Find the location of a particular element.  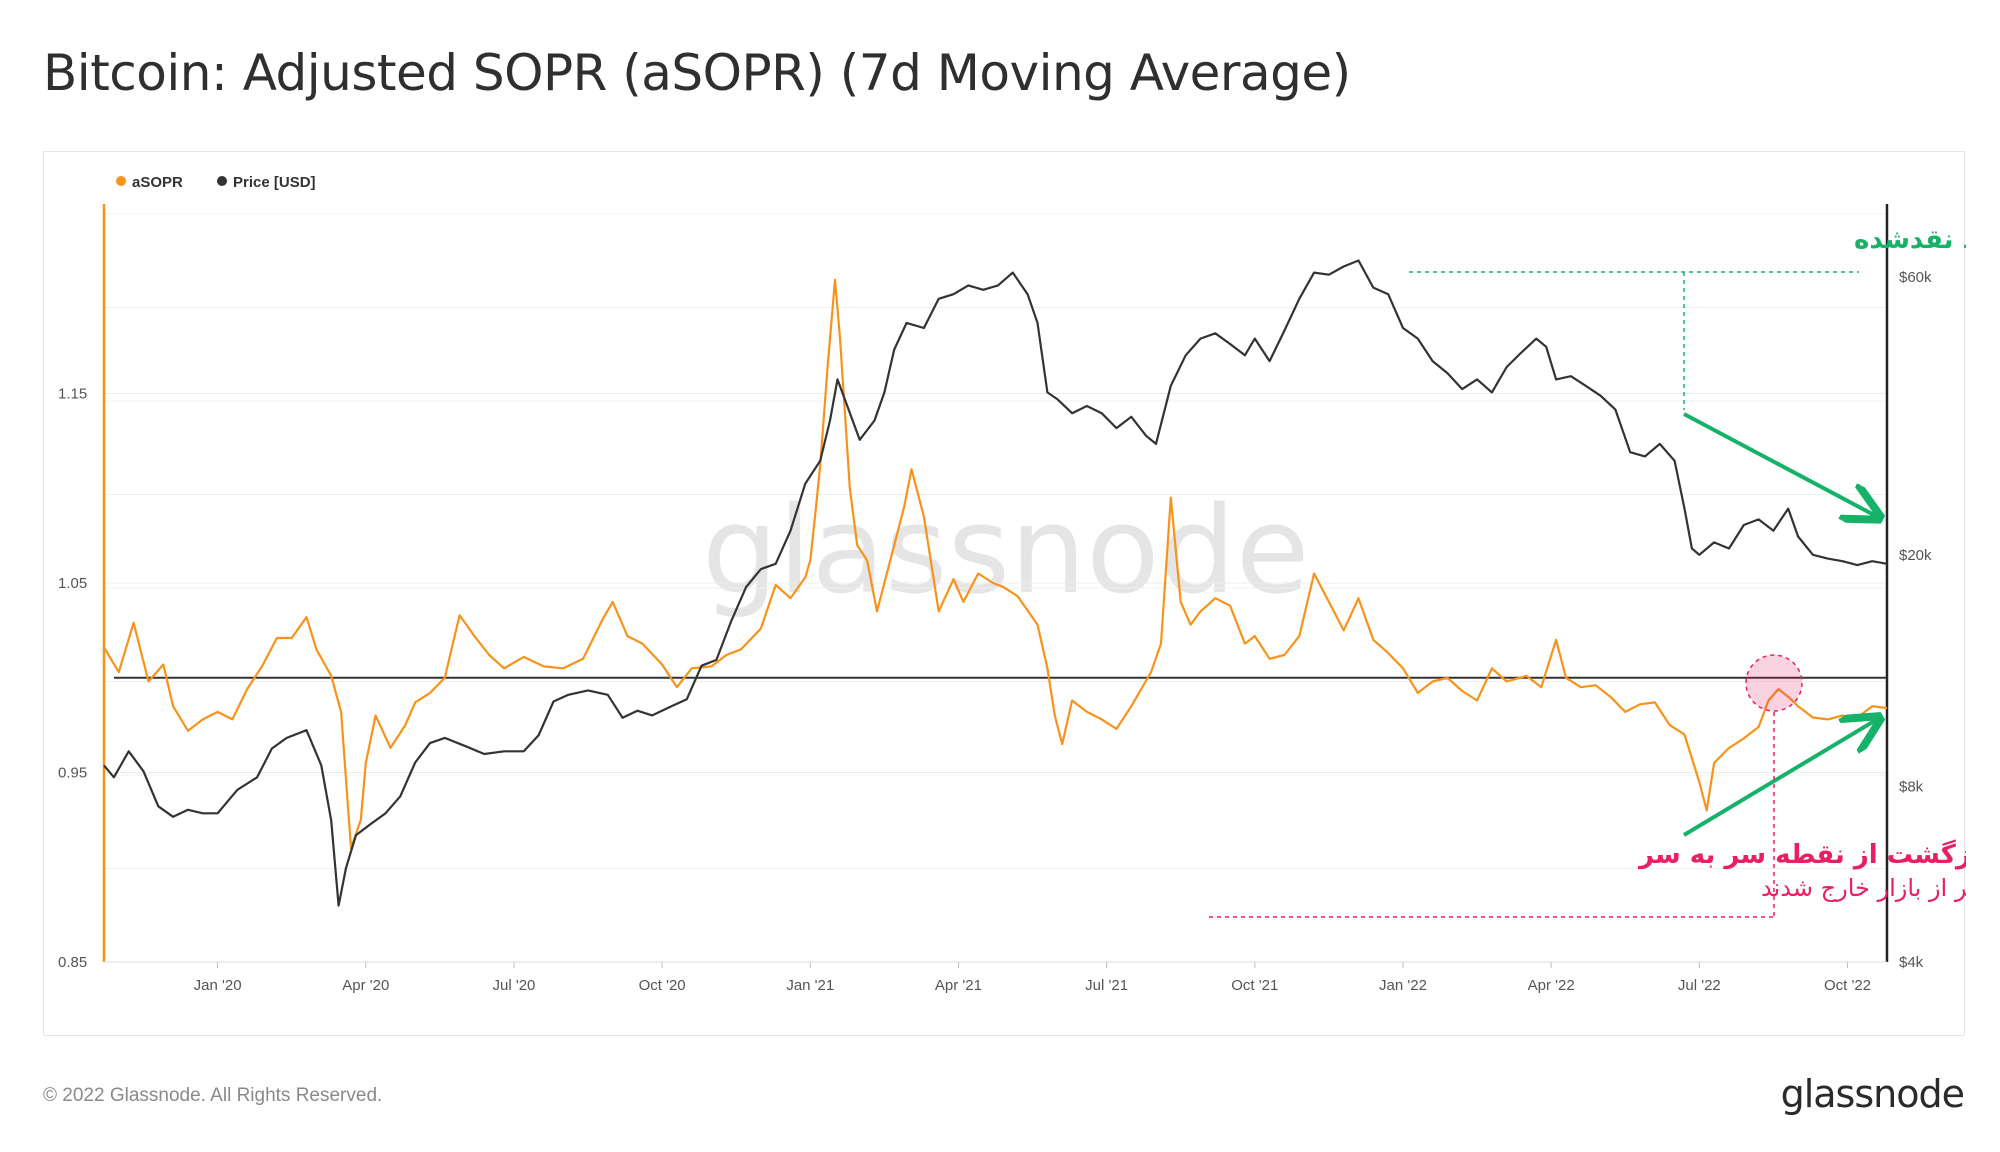

x-tick-label: Jul '20 is located at coordinates (513, 985).